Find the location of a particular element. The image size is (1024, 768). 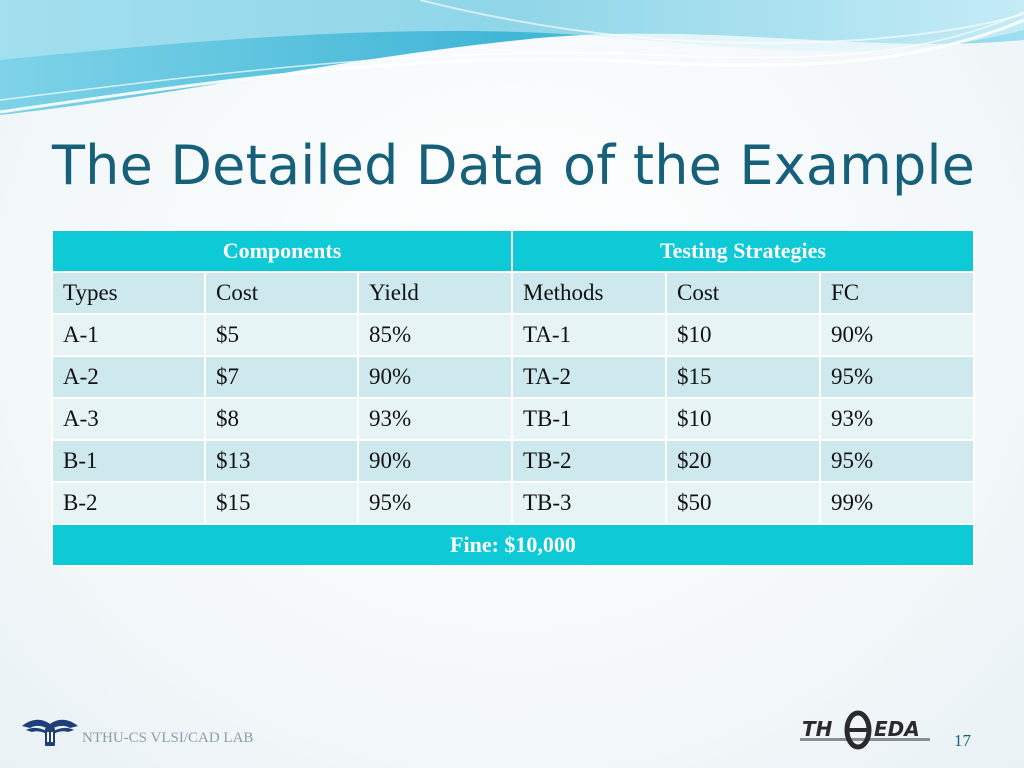

table-cell: TB-2 is located at coordinates (589, 461).